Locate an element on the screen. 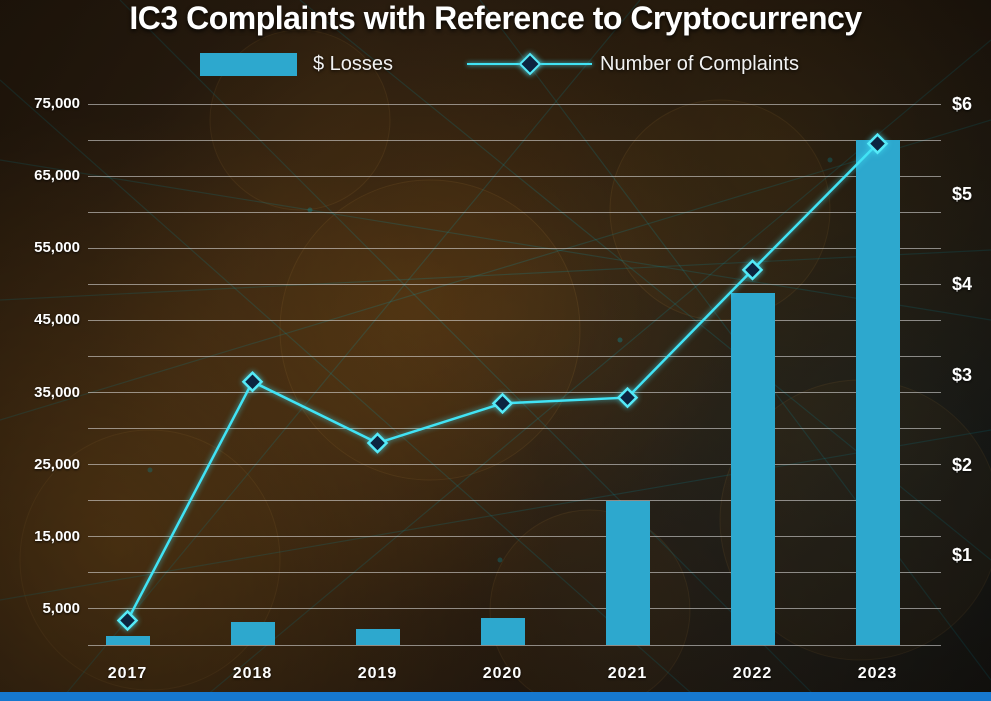  left-axis-tick: 75,000 is located at coordinates (57, 103).